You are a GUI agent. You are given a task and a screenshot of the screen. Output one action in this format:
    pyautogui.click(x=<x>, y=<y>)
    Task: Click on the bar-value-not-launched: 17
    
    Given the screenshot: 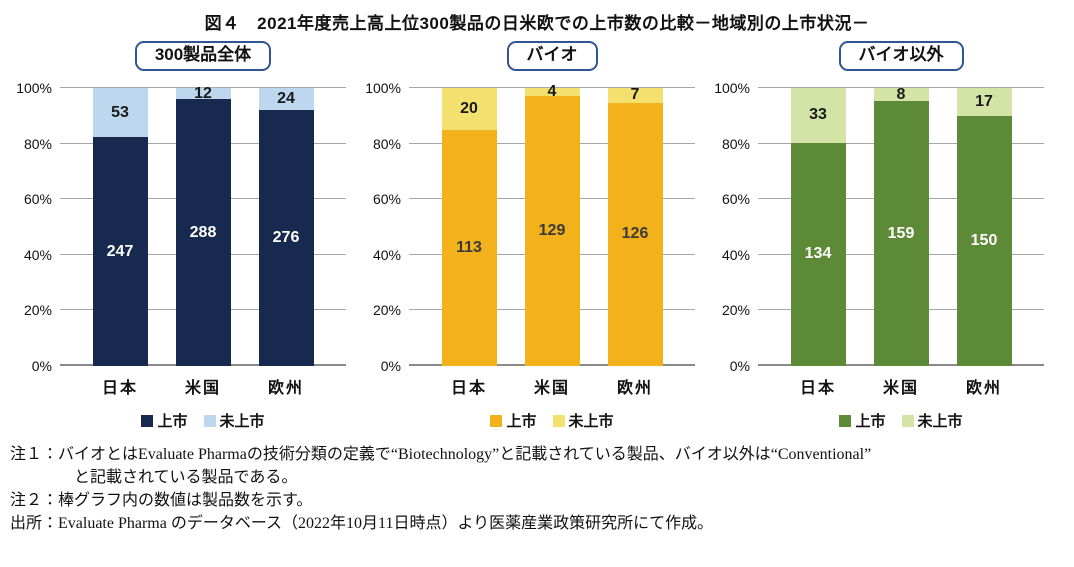 What is the action you would take?
    pyautogui.click(x=984, y=102)
    